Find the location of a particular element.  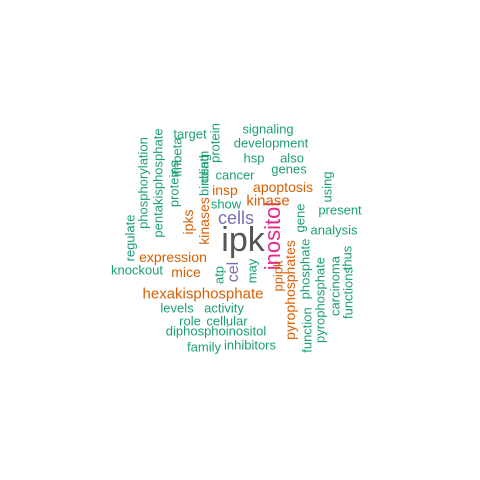

word-mice: mice is located at coordinates (186, 272).